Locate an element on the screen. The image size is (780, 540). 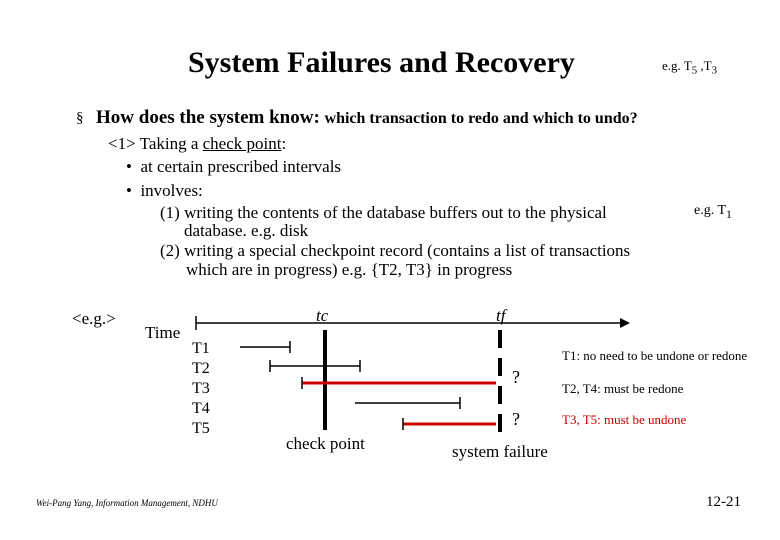
checkpoint-heading: <1> Taking a check point: is located at coordinates (197, 144).